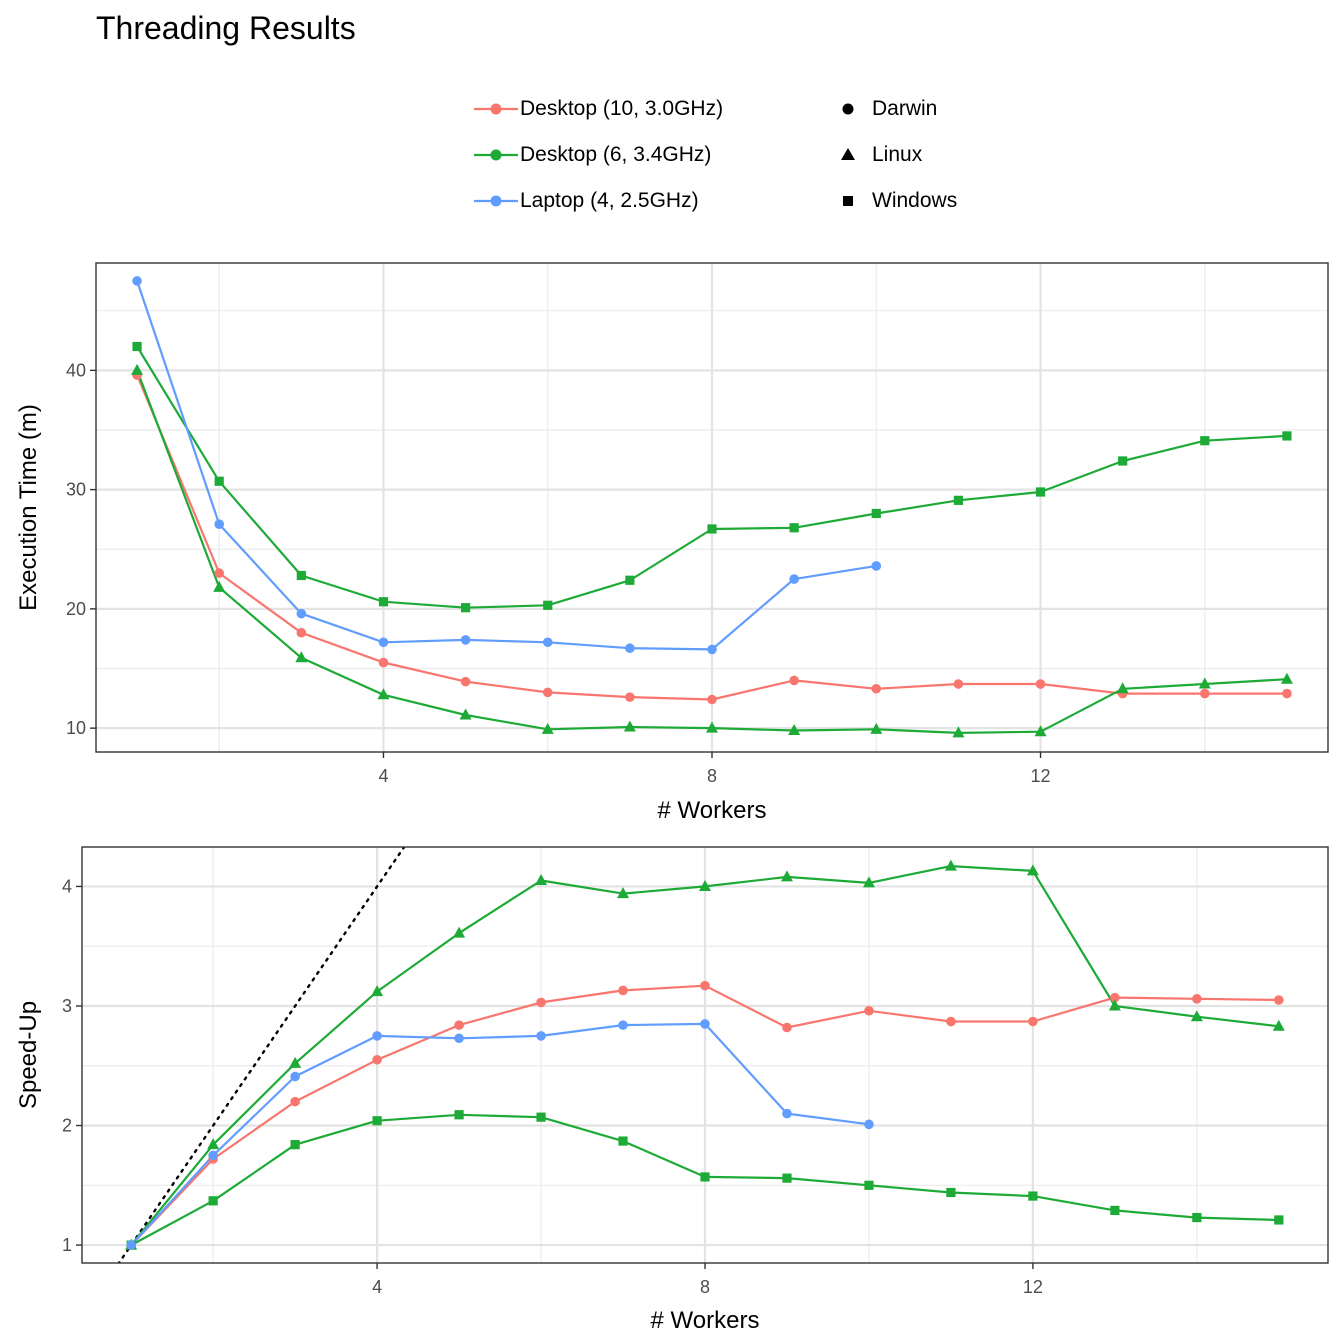 The width and height of the screenshot is (1344, 1344). I want to click on legend-entry: Windows, so click(924, 201).